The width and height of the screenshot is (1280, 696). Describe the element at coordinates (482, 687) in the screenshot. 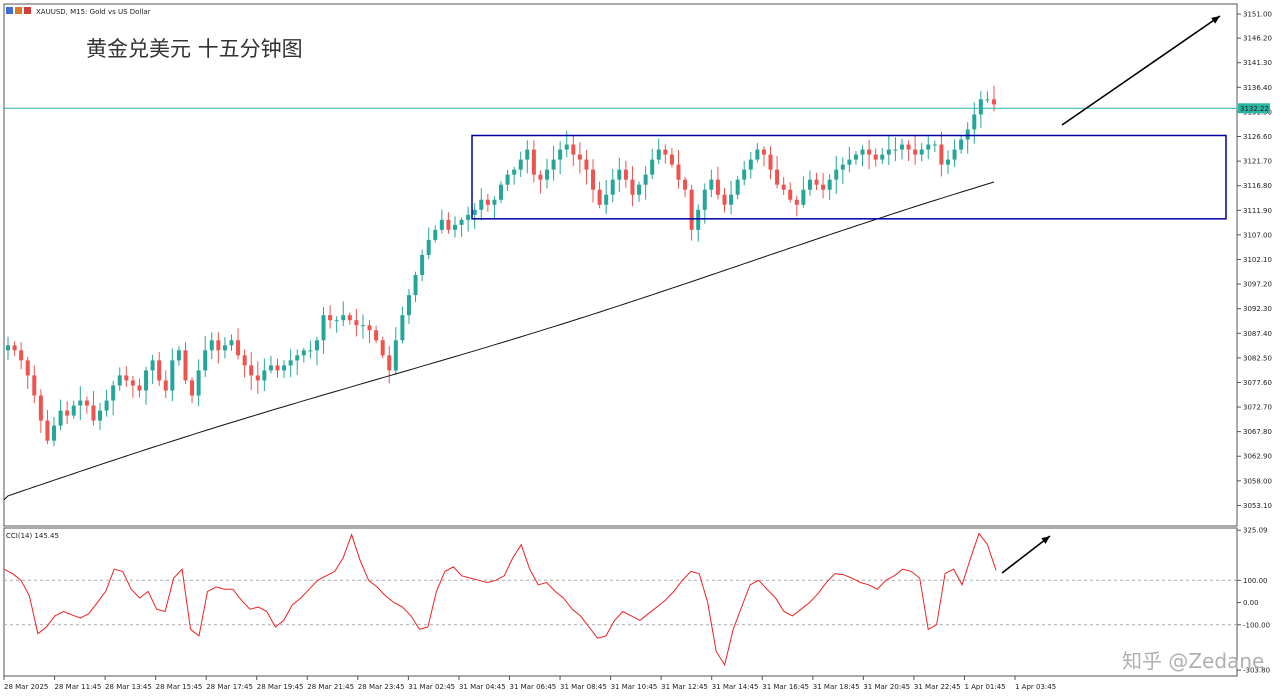

I see `time-axis-label: 31 Mar 04:45` at that location.